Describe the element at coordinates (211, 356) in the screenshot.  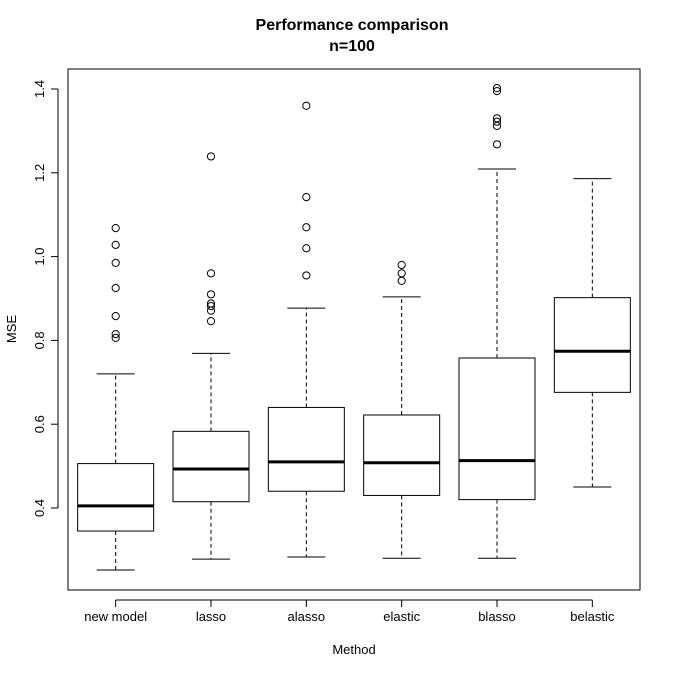
I see `box-lasso` at that location.